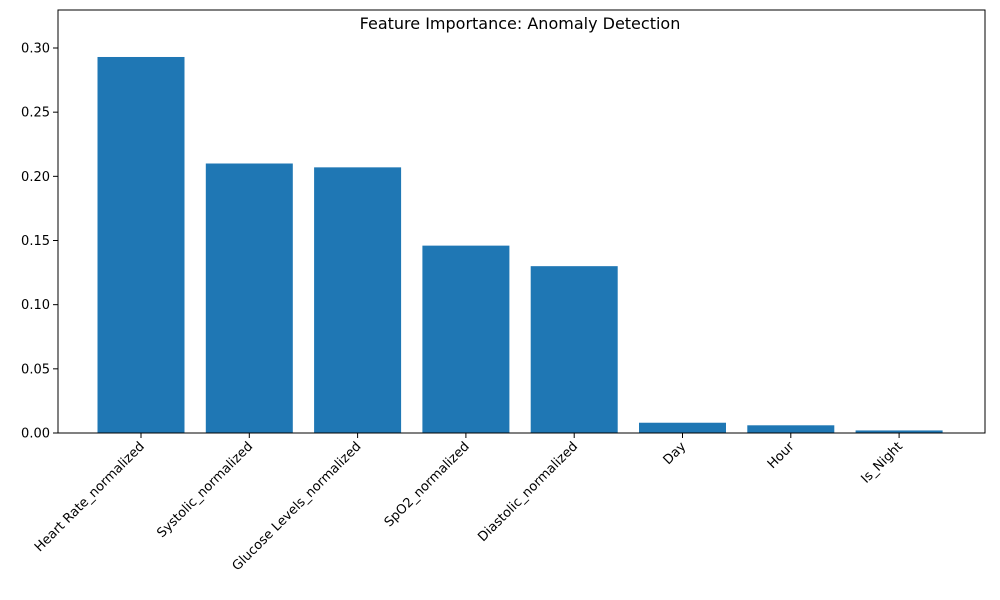 The height and width of the screenshot is (600, 1000). Describe the element at coordinates (35, 305) in the screenshot. I see `y-tick-label-2: 0.10` at that location.